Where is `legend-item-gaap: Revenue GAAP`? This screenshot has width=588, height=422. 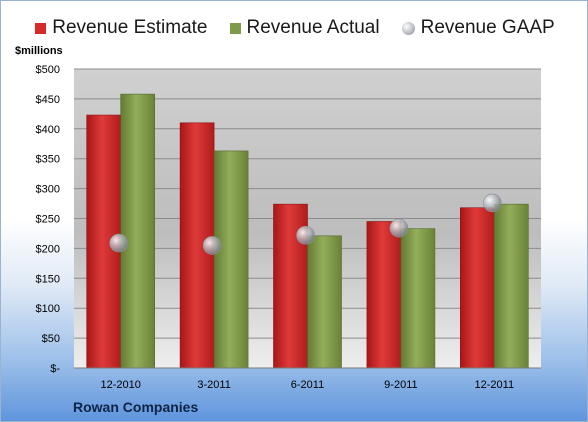 legend-item-gaap: Revenue GAAP is located at coordinates (478, 28).